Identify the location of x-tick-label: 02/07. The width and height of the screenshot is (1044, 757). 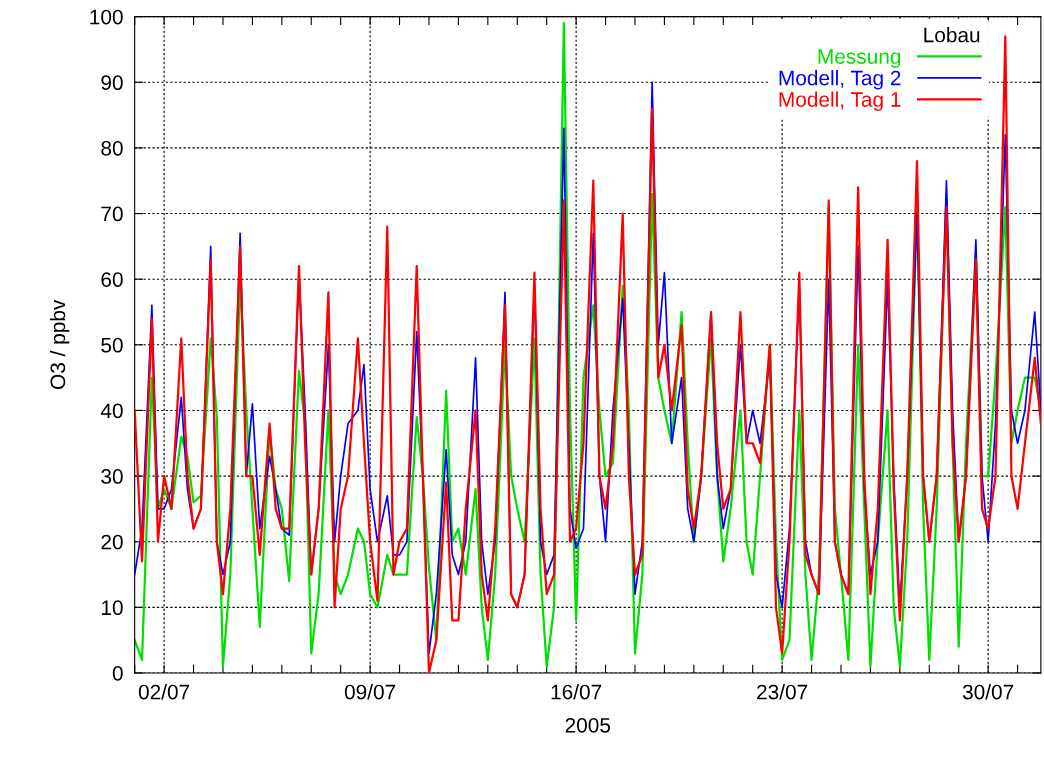
(164, 692).